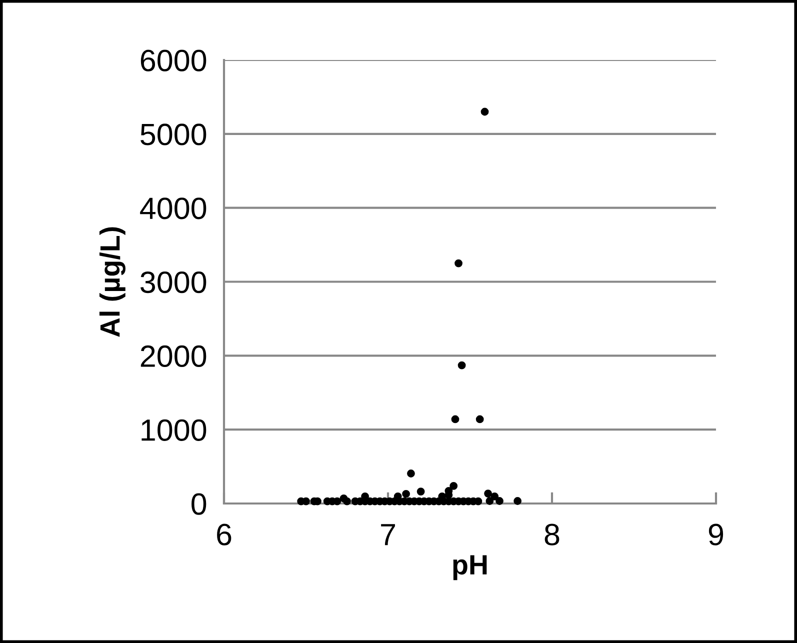  Describe the element at coordinates (199, 504) in the screenshot. I see `y-tick-label: 0` at that location.